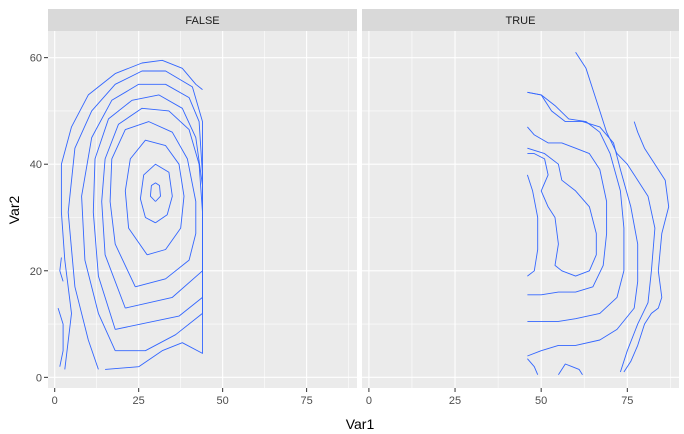  Describe the element at coordinates (36, 59) in the screenshot. I see `y-tick-label: 60` at that location.